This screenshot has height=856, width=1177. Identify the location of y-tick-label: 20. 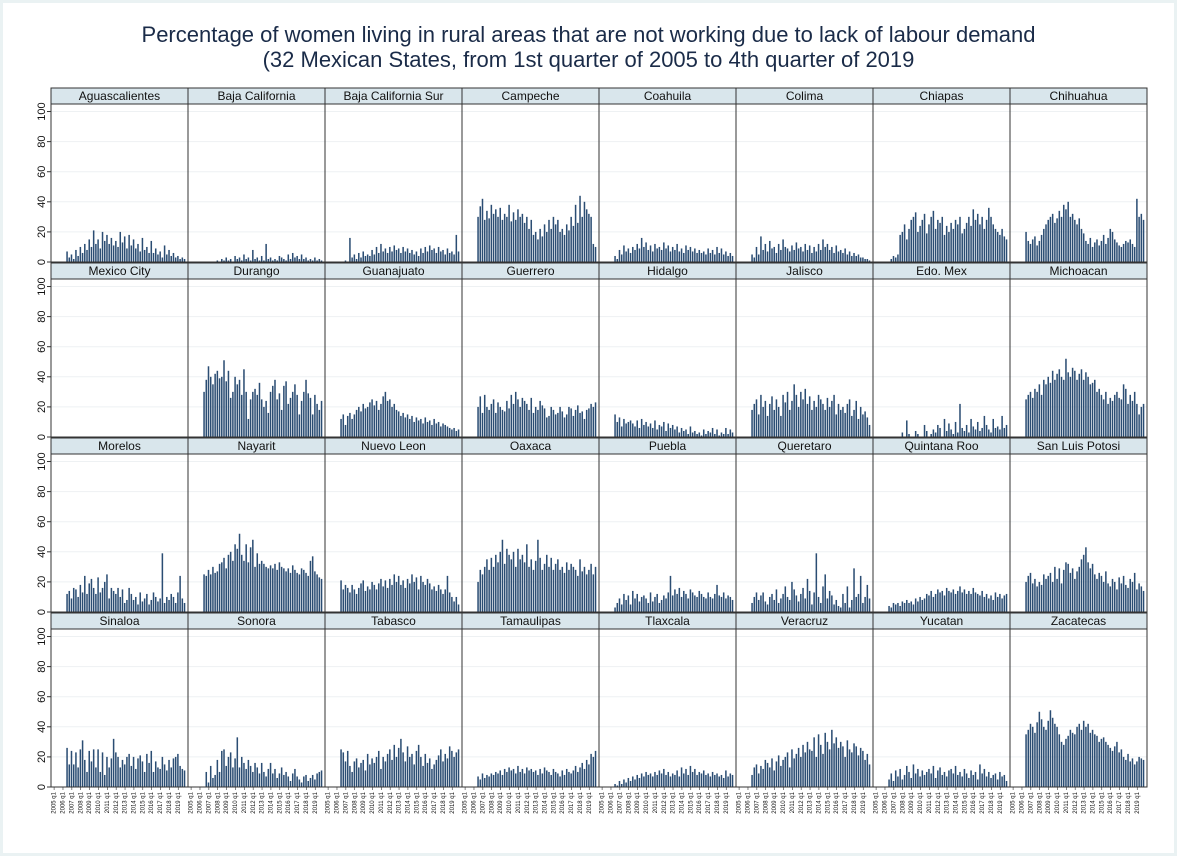
(42, 407).